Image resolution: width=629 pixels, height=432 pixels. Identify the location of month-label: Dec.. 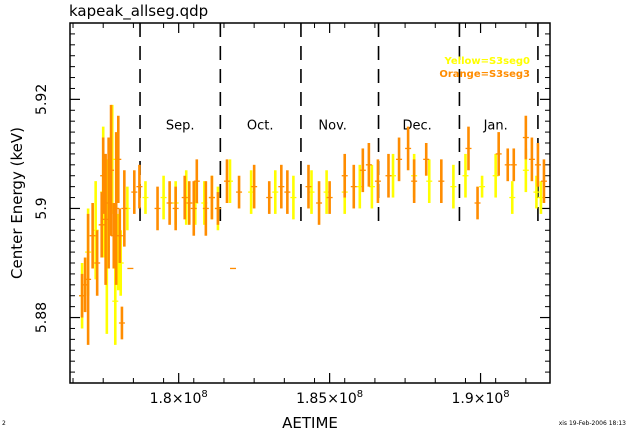
(417, 125).